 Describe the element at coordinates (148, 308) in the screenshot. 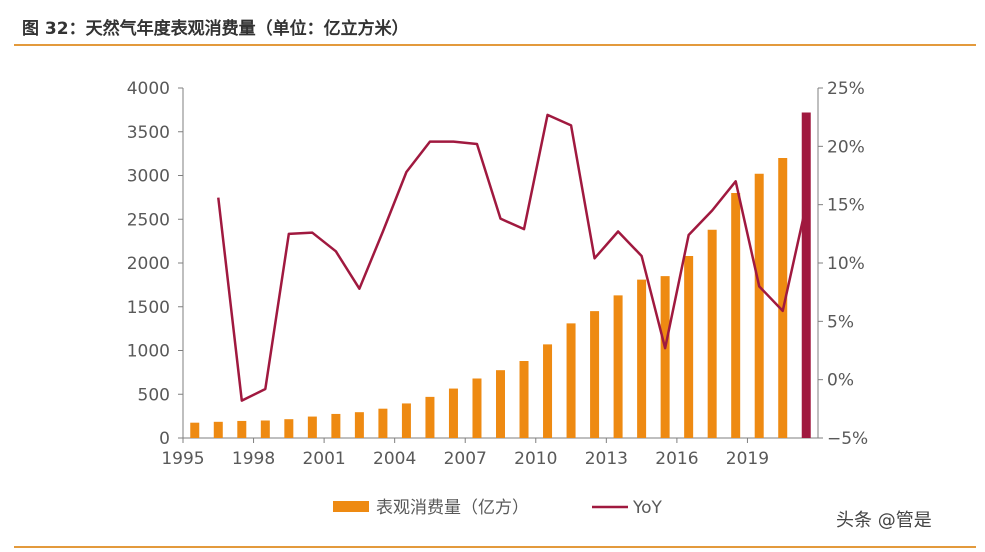

I see `left-tick-label: 1500` at that location.